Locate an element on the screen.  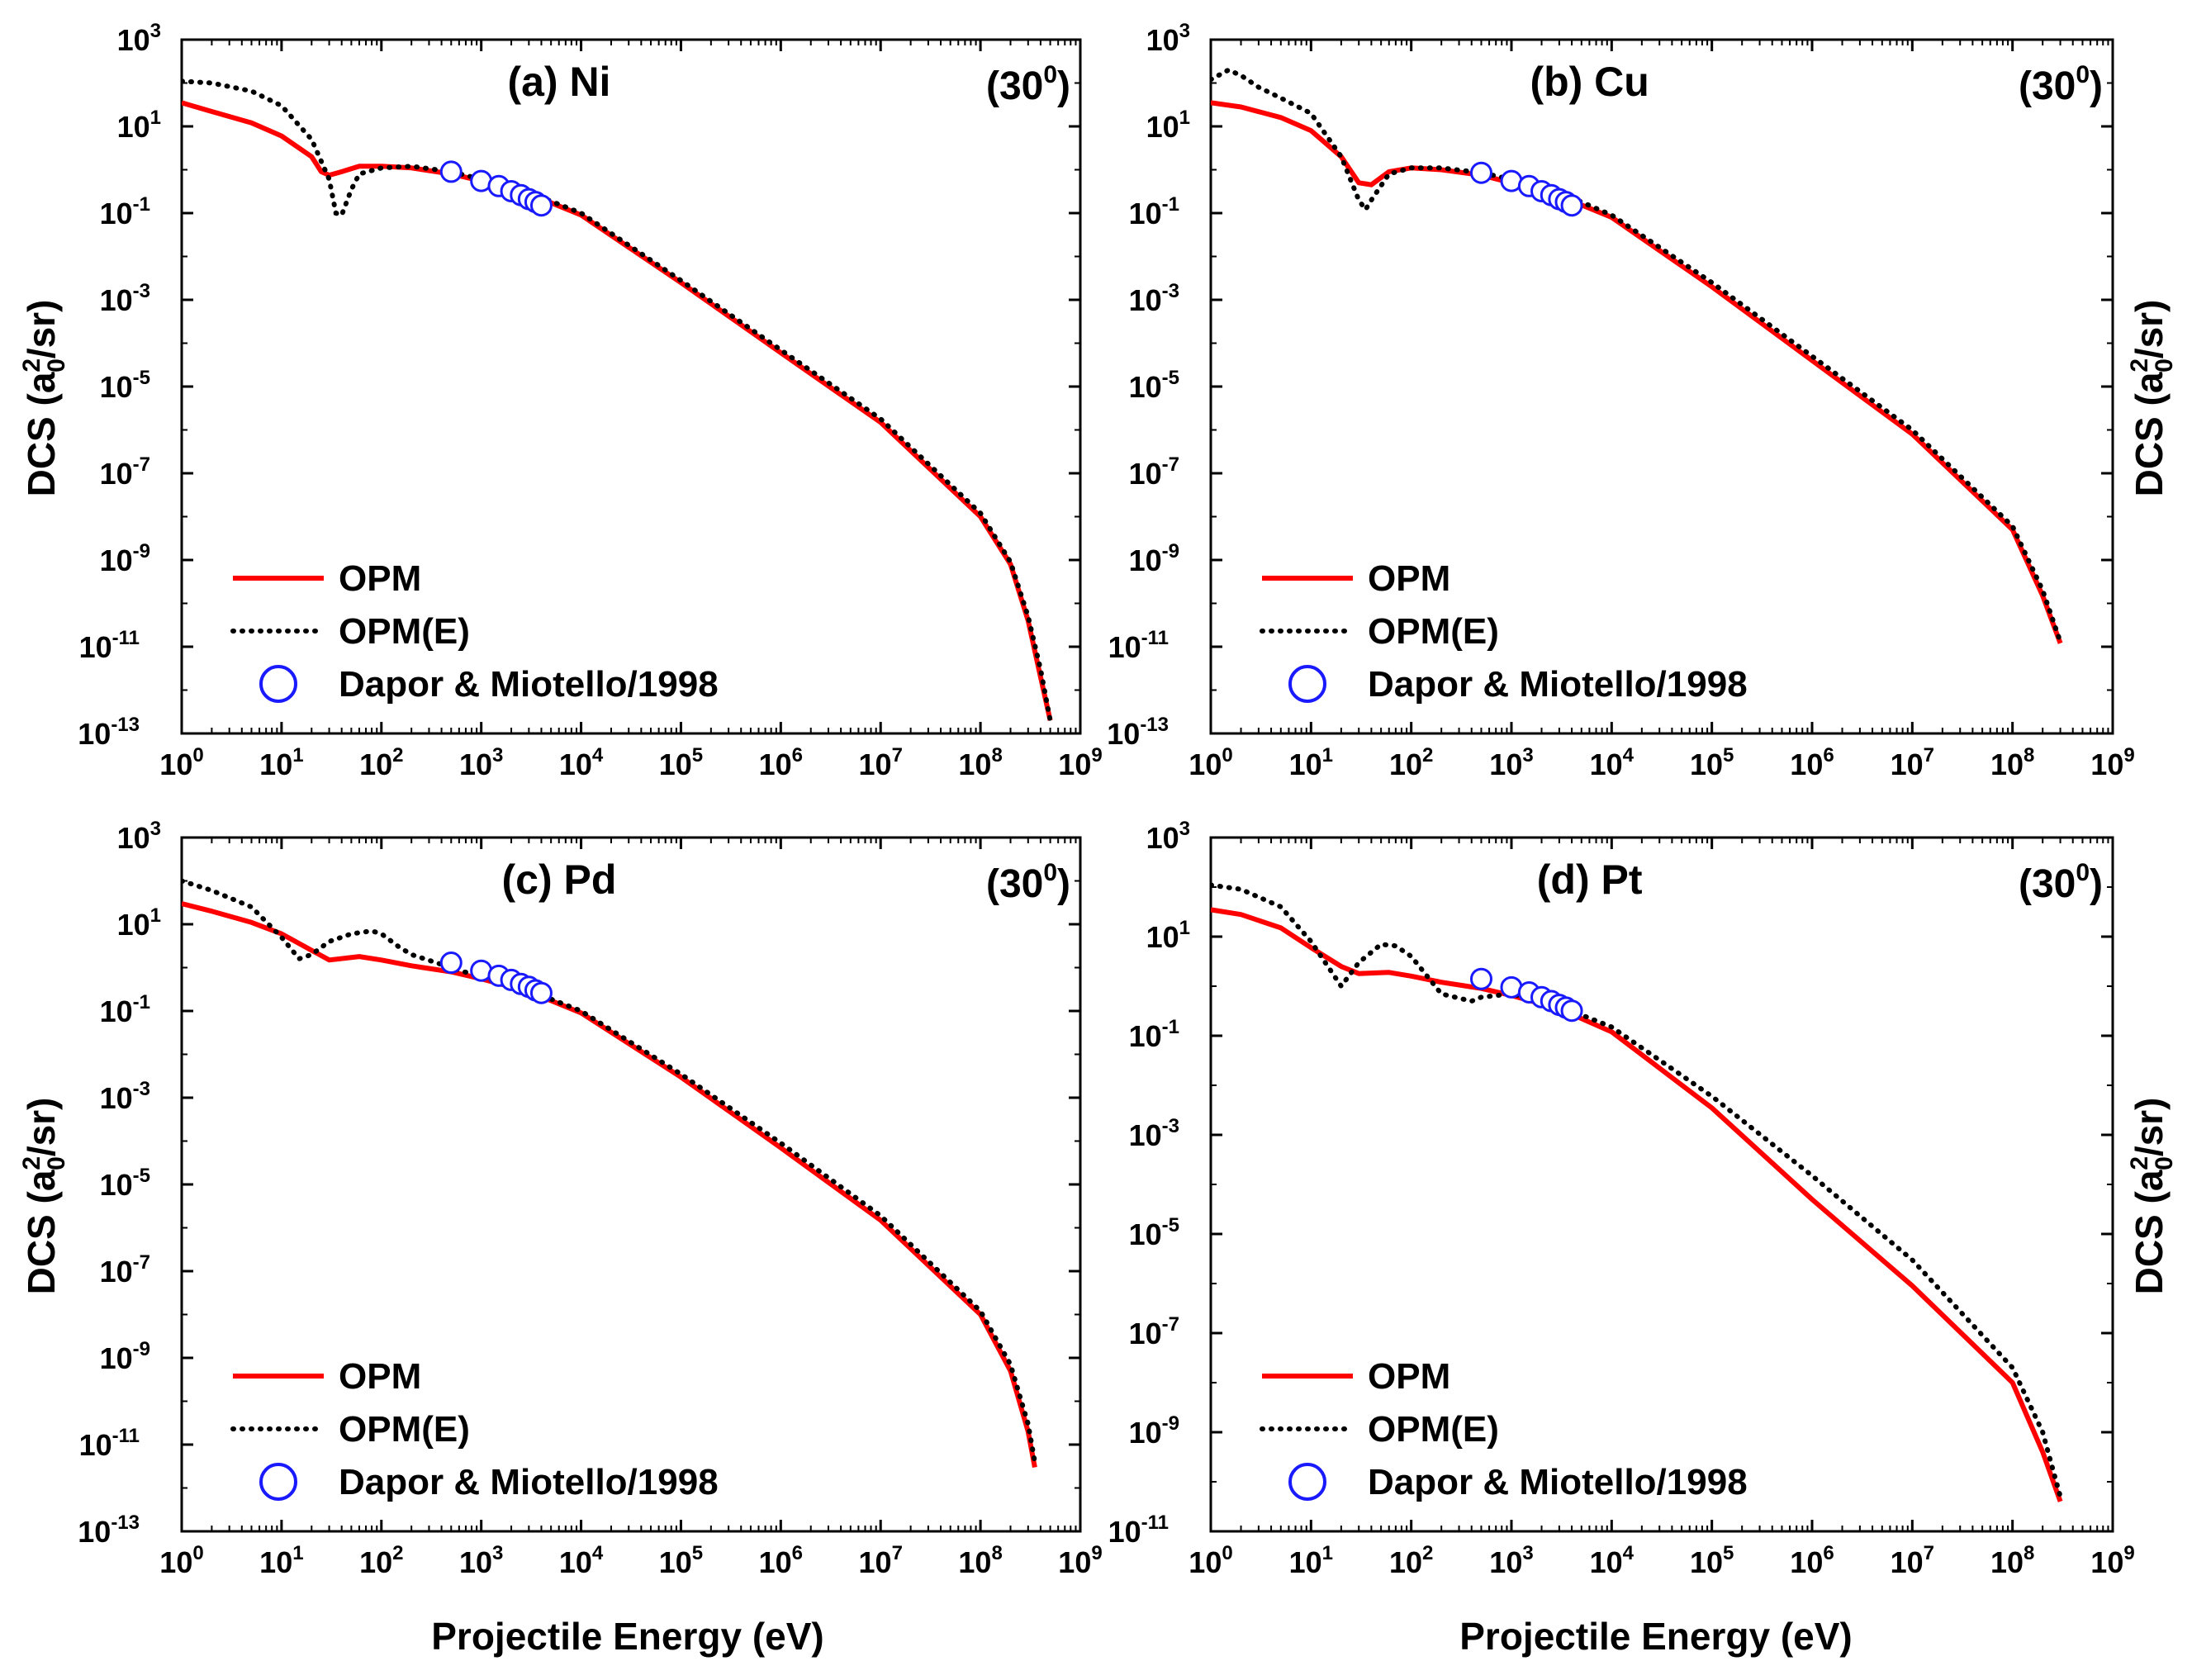
legend-opm-label-b: OPM is located at coordinates (1409, 578).